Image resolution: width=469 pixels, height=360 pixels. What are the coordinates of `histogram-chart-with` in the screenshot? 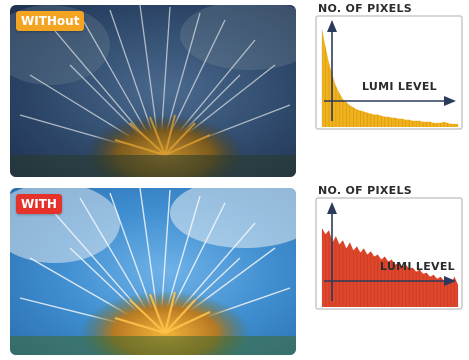 It's located at (389, 253).